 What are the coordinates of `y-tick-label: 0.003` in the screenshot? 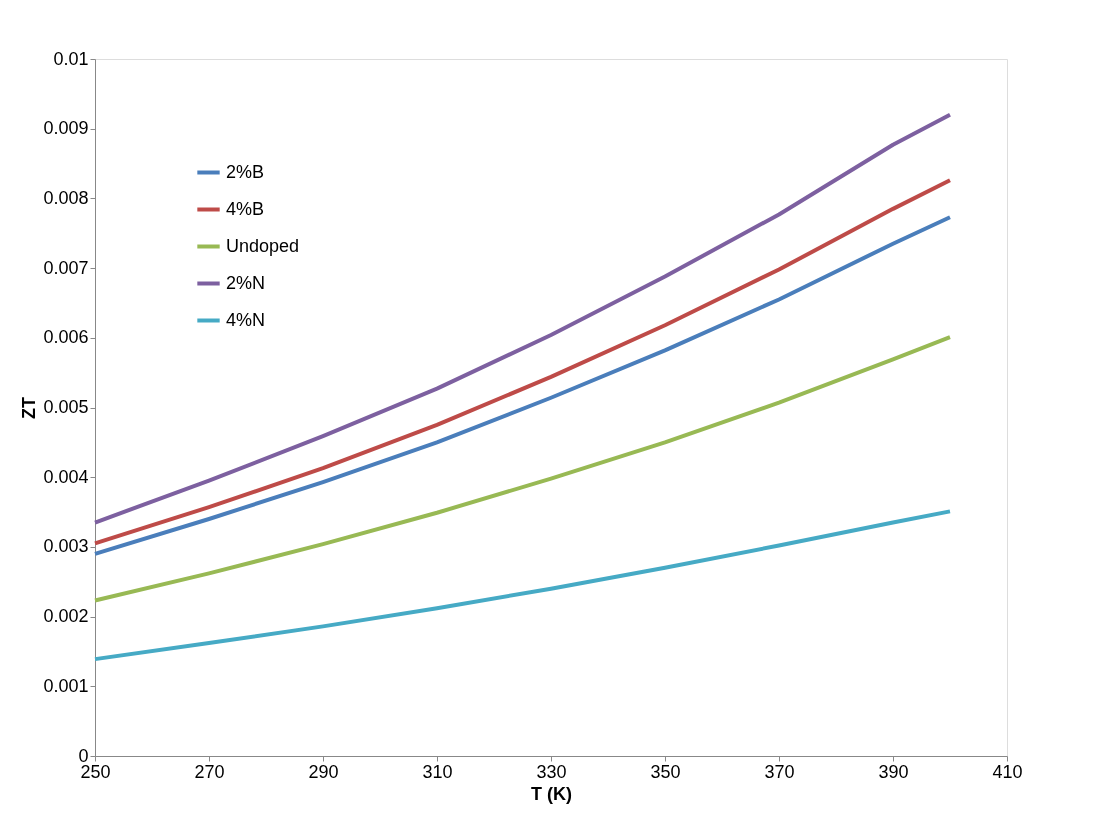 It's located at (66, 546).